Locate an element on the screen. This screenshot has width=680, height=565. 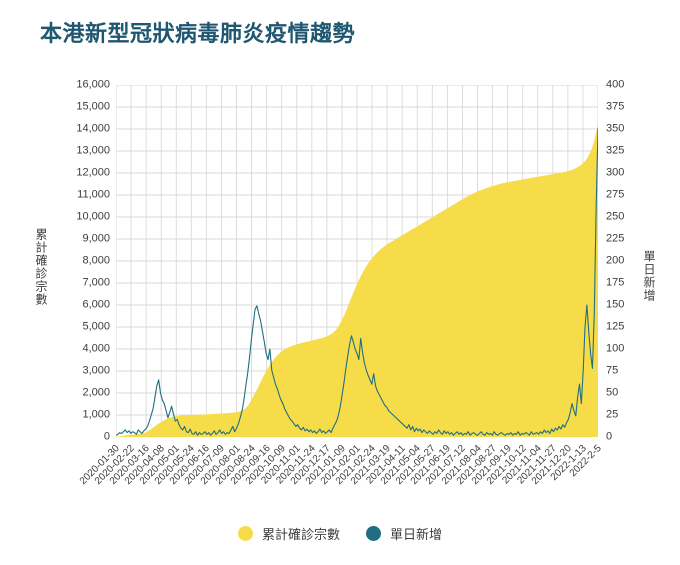
legend-item: 單日新增 is located at coordinates (404, 533).